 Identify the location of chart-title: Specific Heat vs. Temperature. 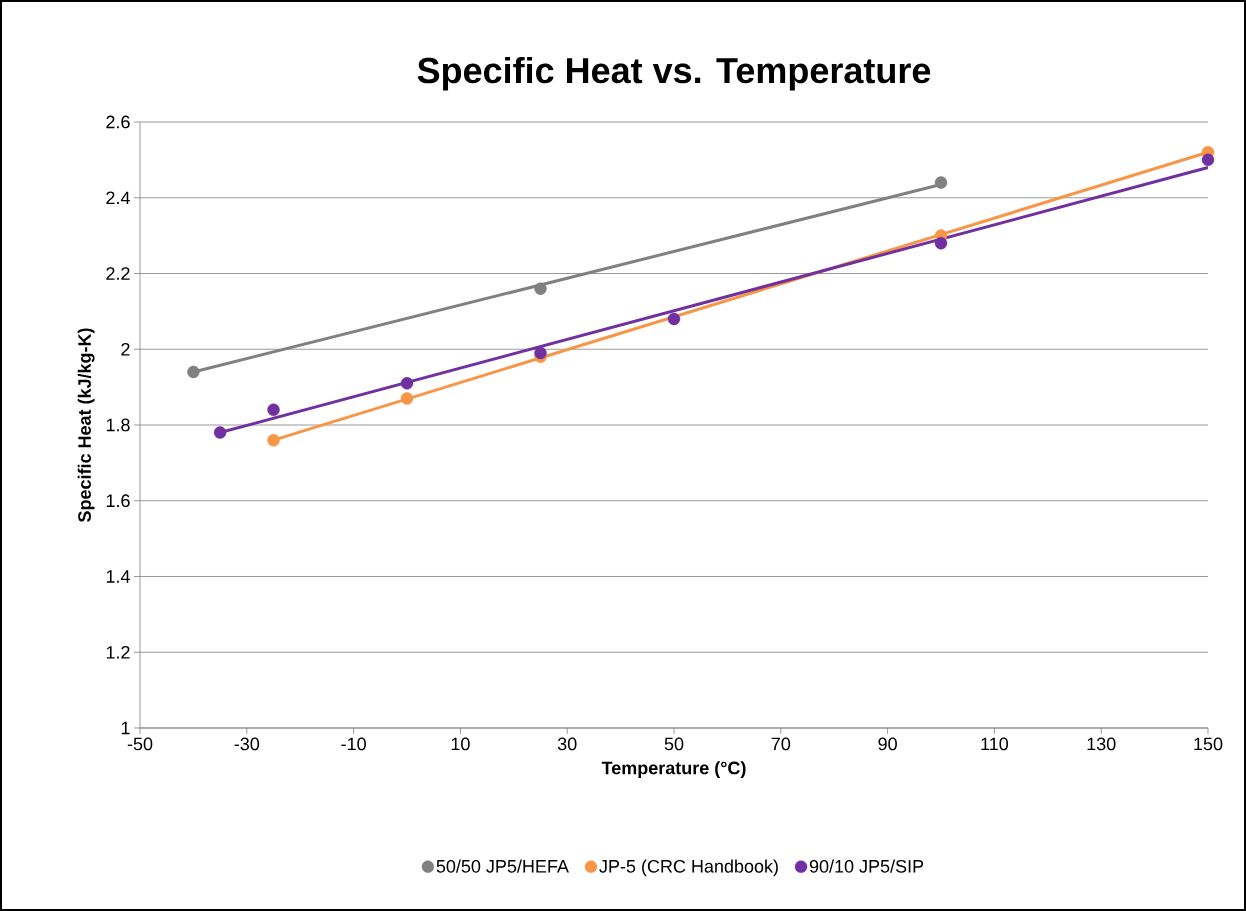
(674, 73).